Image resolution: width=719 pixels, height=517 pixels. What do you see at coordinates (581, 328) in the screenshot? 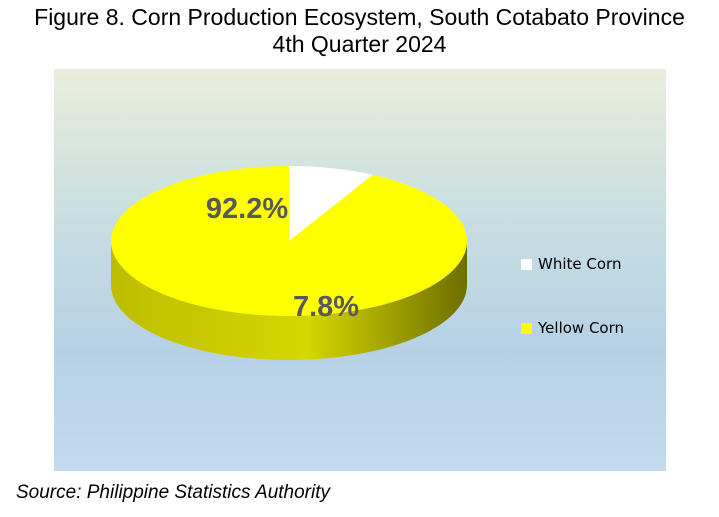
I see `legend-label: Yellow Corn` at bounding box center [581, 328].